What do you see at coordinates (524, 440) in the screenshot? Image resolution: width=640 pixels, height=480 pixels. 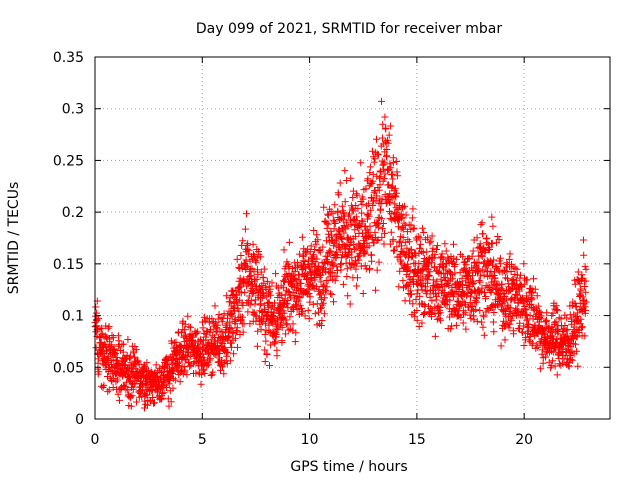 I see `x-tick-label: 20` at bounding box center [524, 440].